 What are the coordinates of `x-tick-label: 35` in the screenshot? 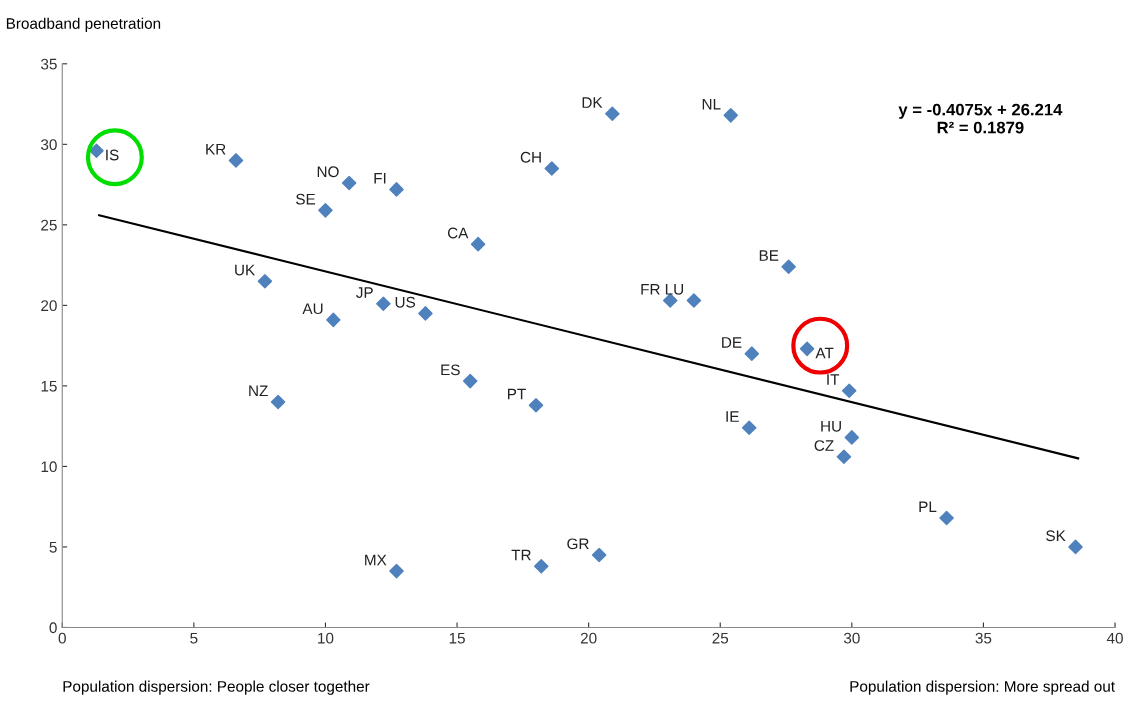 It's located at (983, 638).